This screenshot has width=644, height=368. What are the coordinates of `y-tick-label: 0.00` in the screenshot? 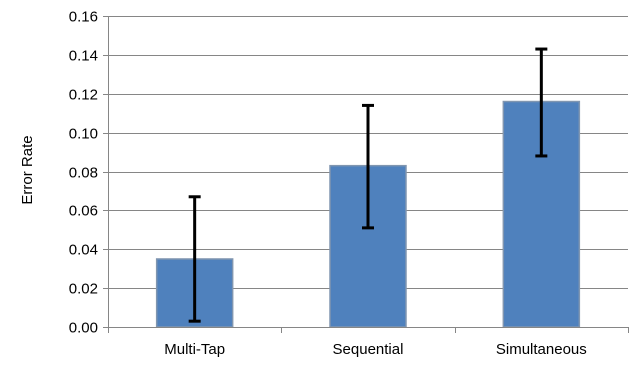 It's located at (83, 328).